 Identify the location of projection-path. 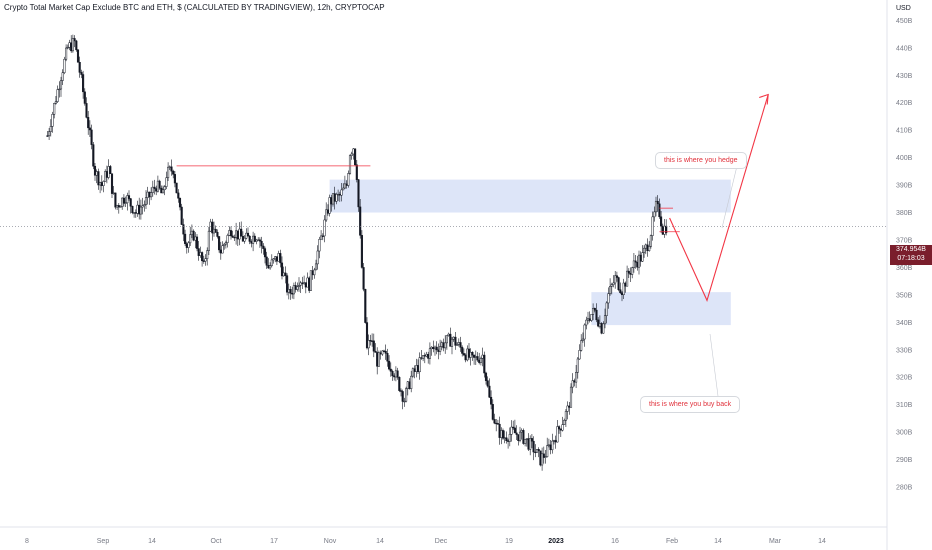
(719, 198).